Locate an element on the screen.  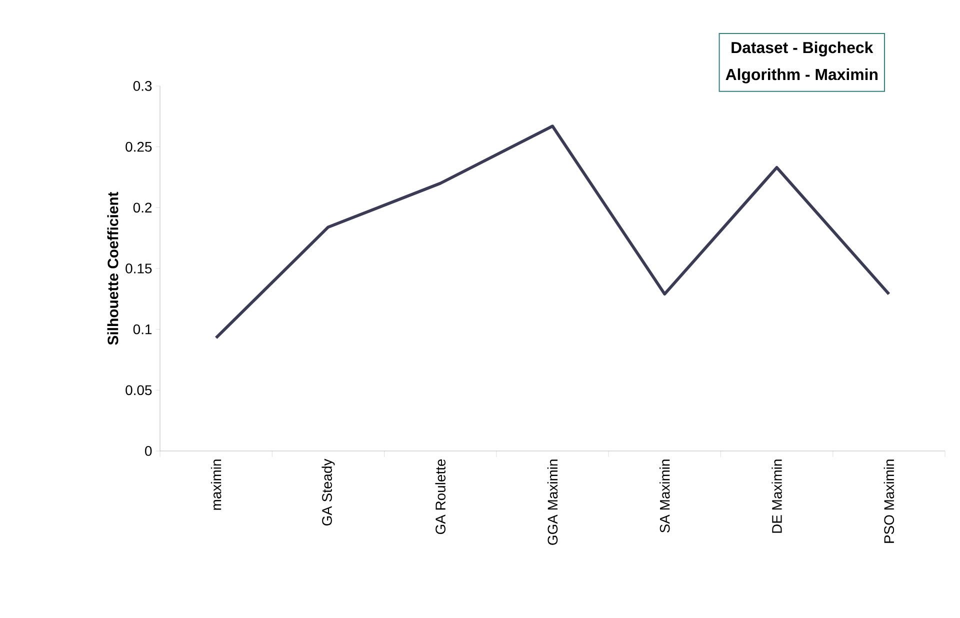
y-tick-label: 0.1 is located at coordinates (142, 329).